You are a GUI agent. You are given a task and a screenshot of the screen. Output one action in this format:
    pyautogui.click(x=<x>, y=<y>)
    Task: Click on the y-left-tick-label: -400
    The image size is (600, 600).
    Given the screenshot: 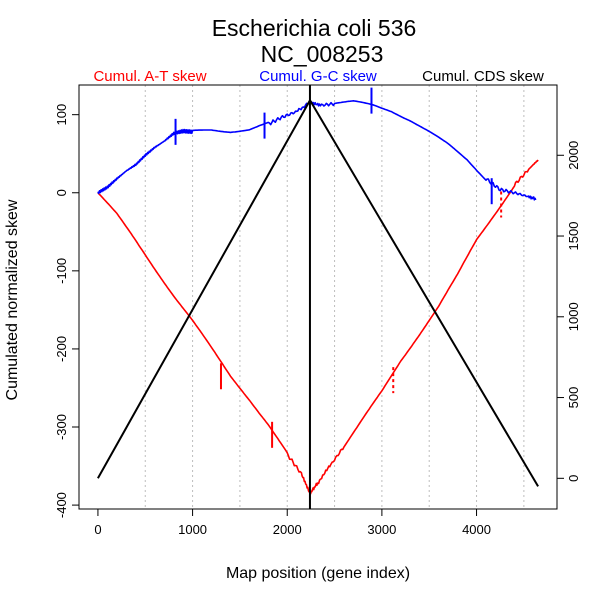 What is the action you would take?
    pyautogui.click(x=61, y=505)
    